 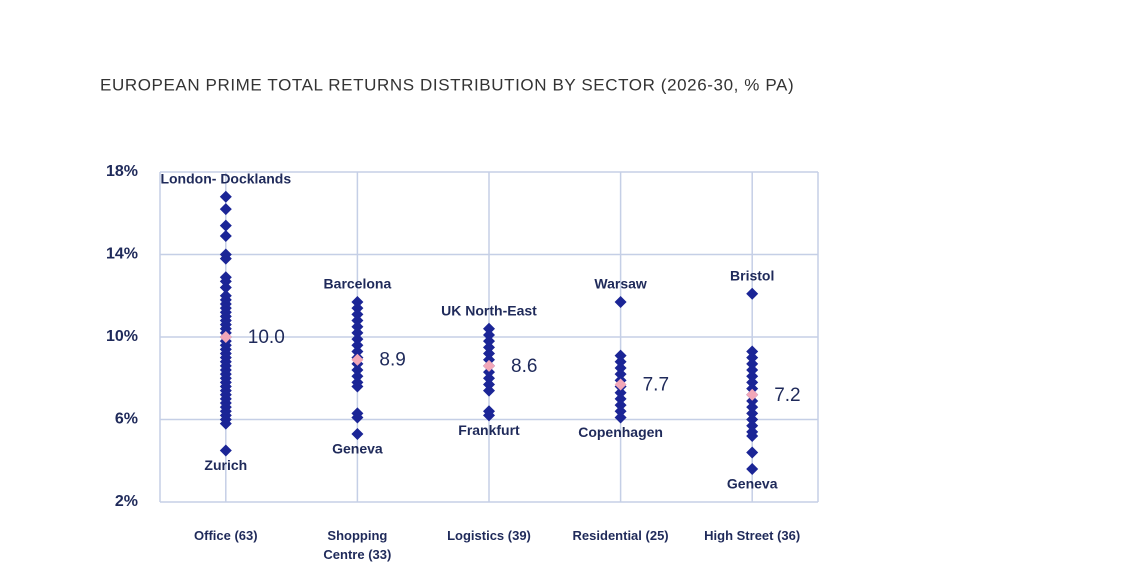 I want to click on mean-label: 7.2, so click(x=787, y=395).